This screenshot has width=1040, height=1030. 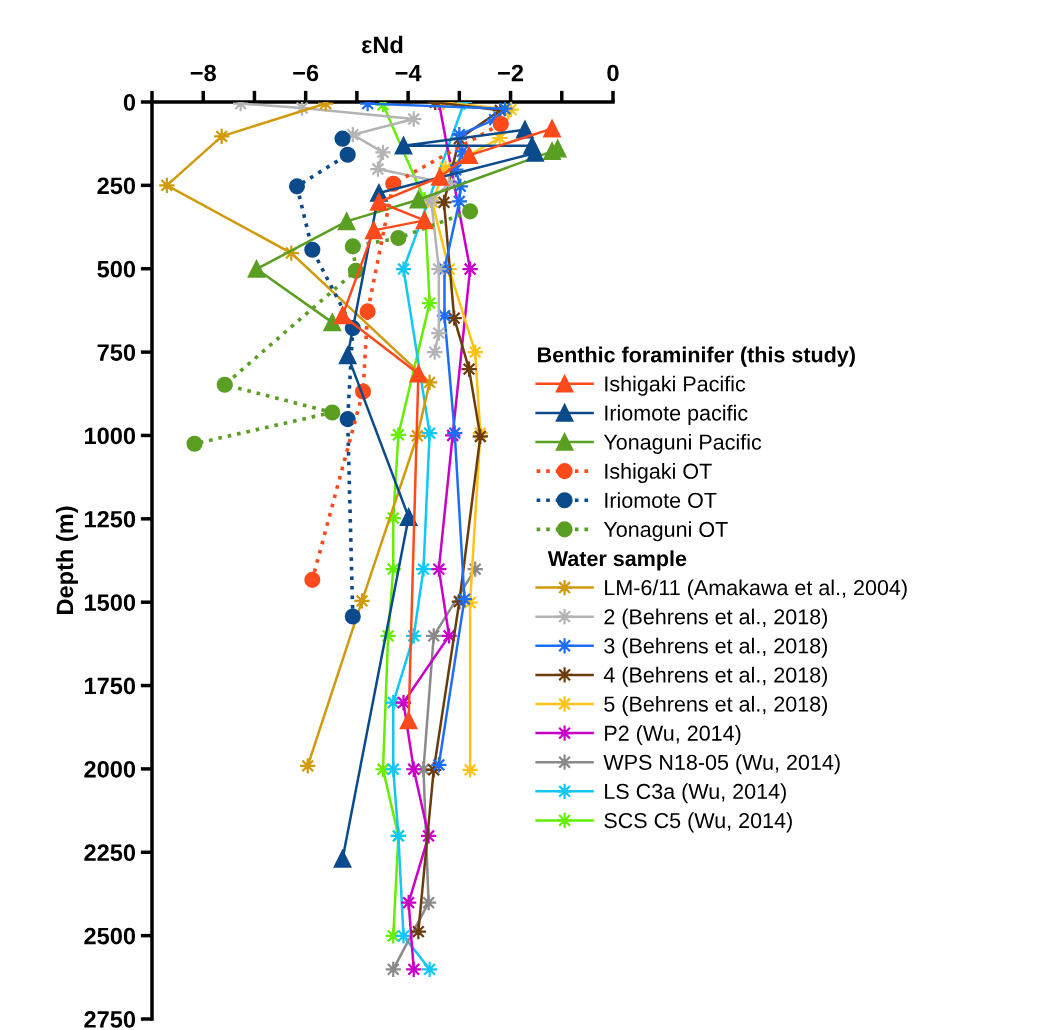 I want to click on legend-label: WPS N18-05 (Wu, 2014), so click(x=721, y=764).